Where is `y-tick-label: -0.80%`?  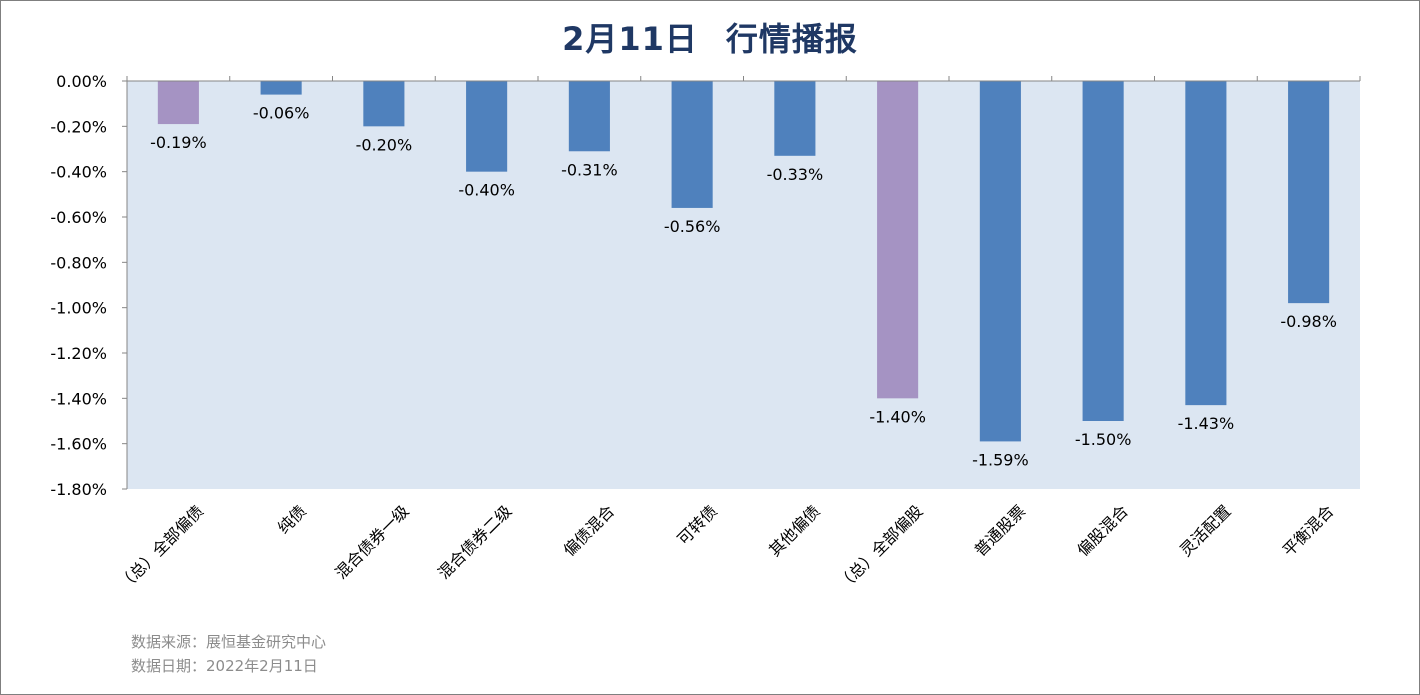 y-tick-label: -0.80% is located at coordinates (78, 262).